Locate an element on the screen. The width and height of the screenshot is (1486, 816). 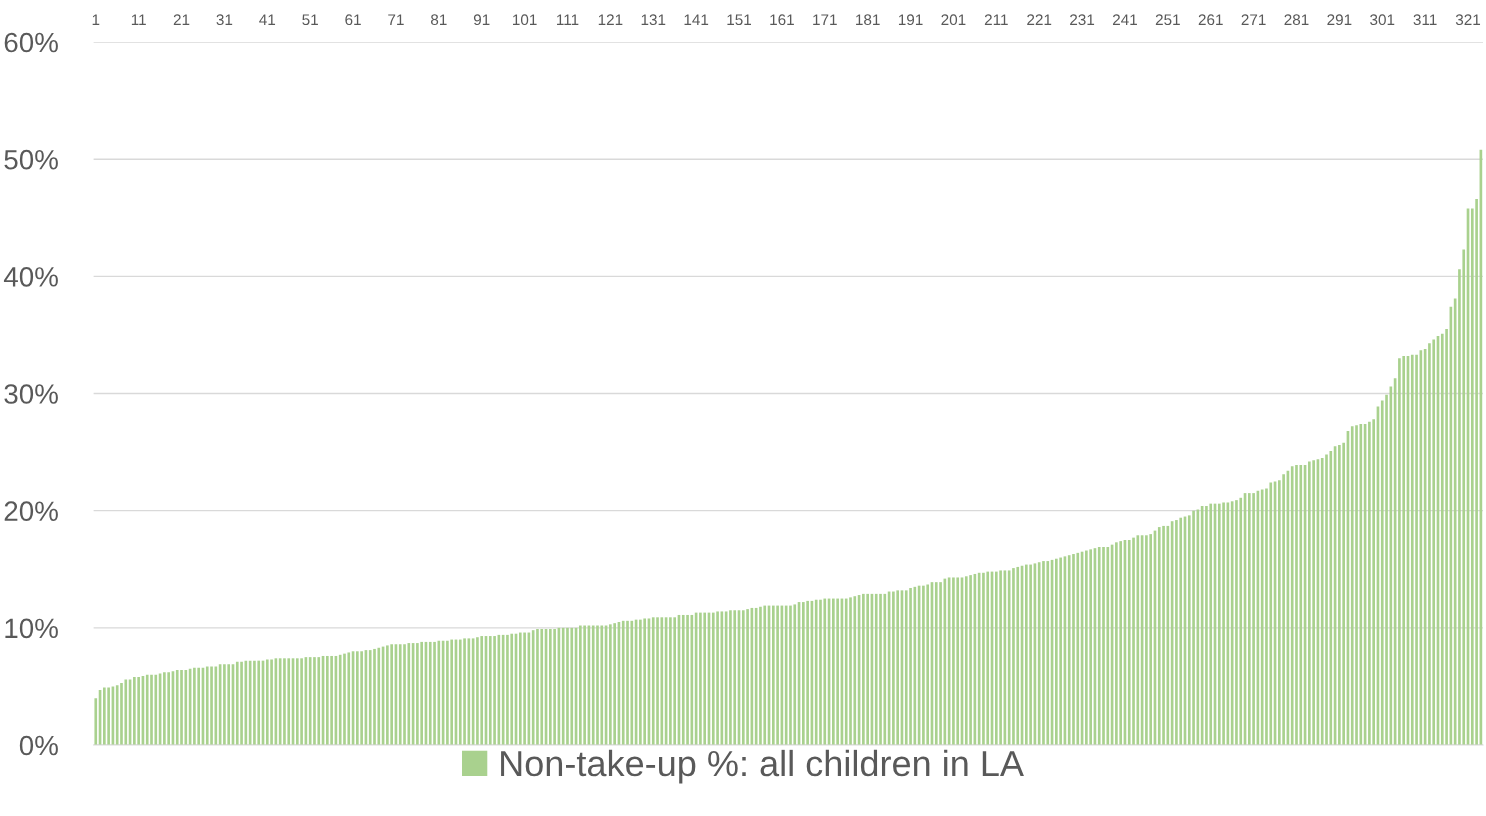
x-tick-label: 141 is located at coordinates (696, 19).